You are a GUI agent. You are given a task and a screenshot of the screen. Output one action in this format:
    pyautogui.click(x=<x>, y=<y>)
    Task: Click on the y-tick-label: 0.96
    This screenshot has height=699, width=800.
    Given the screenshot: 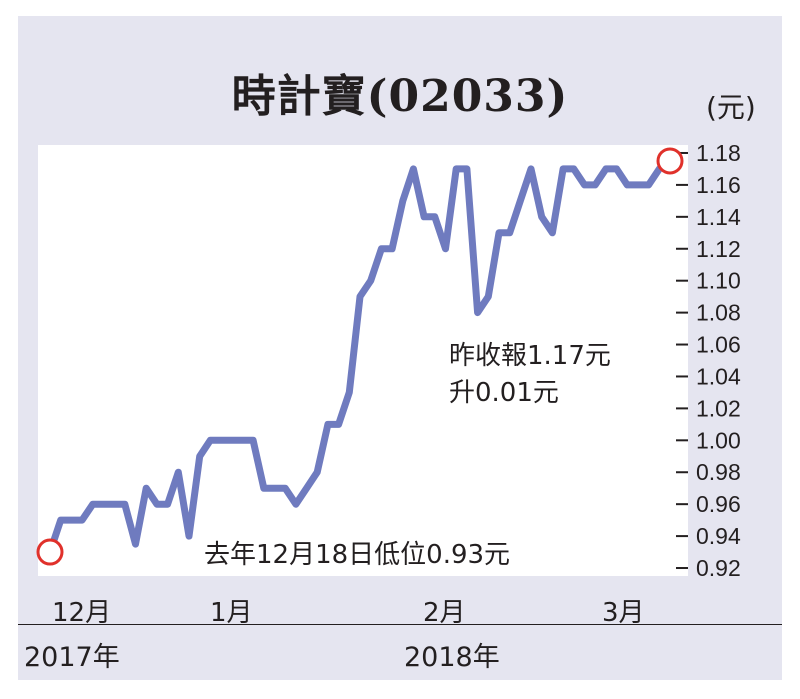 What is the action you would take?
    pyautogui.click(x=718, y=504)
    